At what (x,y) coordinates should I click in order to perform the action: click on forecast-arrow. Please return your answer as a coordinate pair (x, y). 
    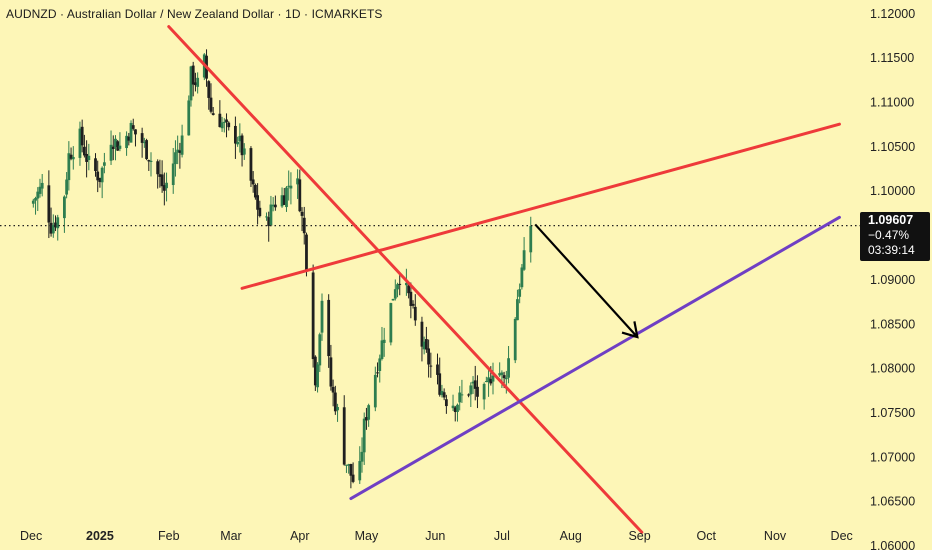
    Looking at the image, I should click on (586, 281).